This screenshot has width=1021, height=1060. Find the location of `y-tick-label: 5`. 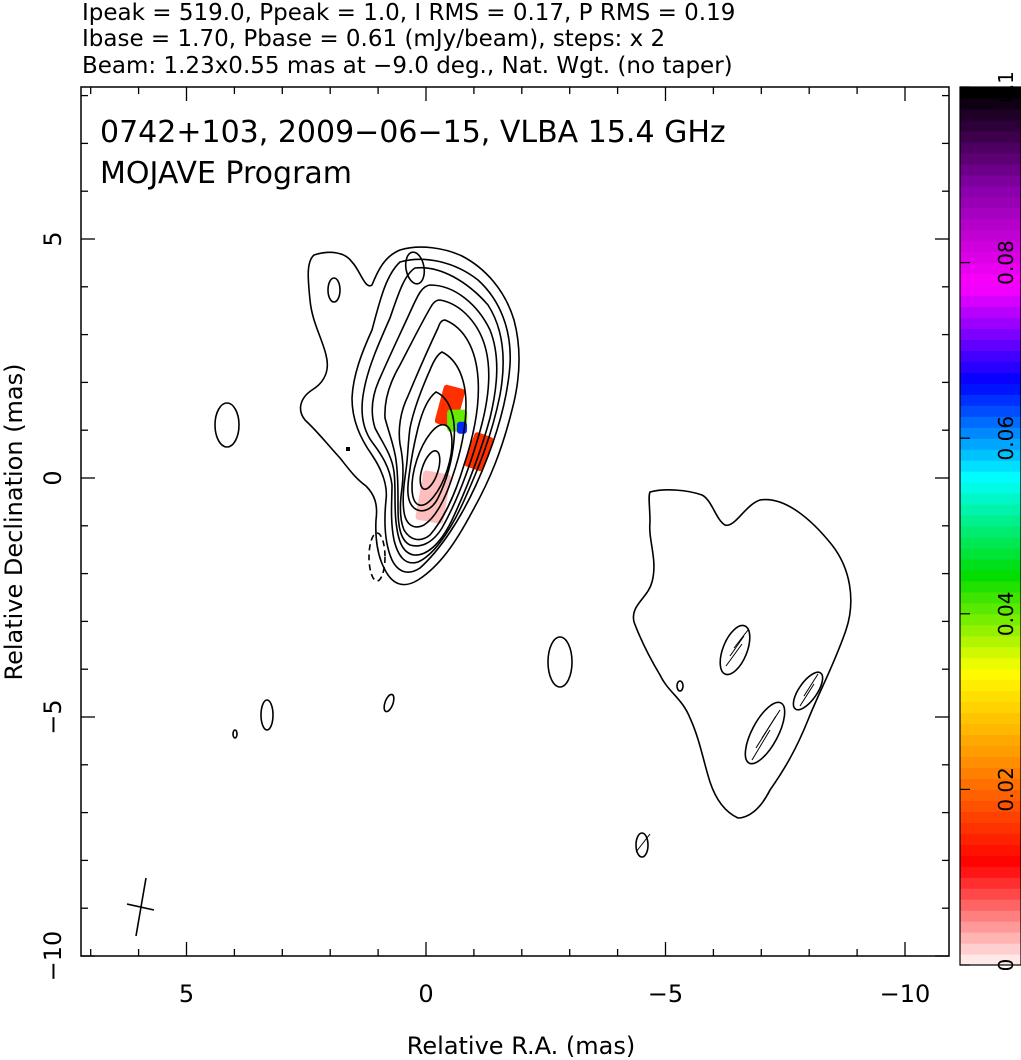

y-tick-label: 5 is located at coordinates (53, 238).